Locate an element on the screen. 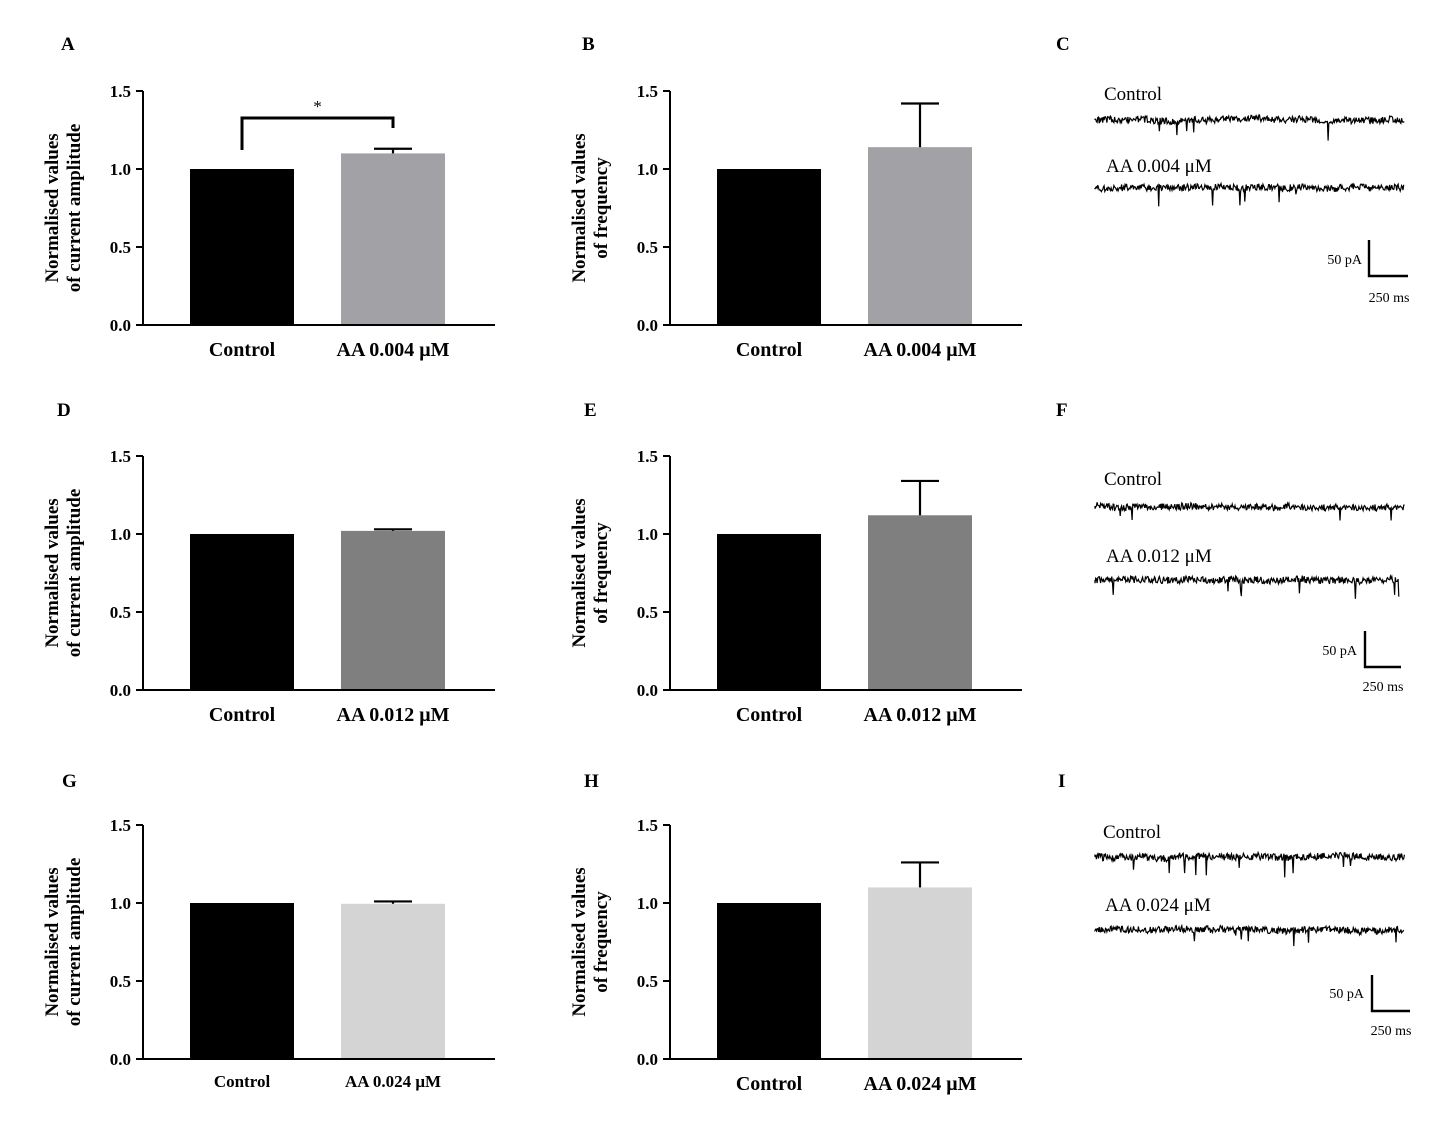 This screenshot has width=1430, height=1143. panel-letter: A is located at coordinates (68, 44).